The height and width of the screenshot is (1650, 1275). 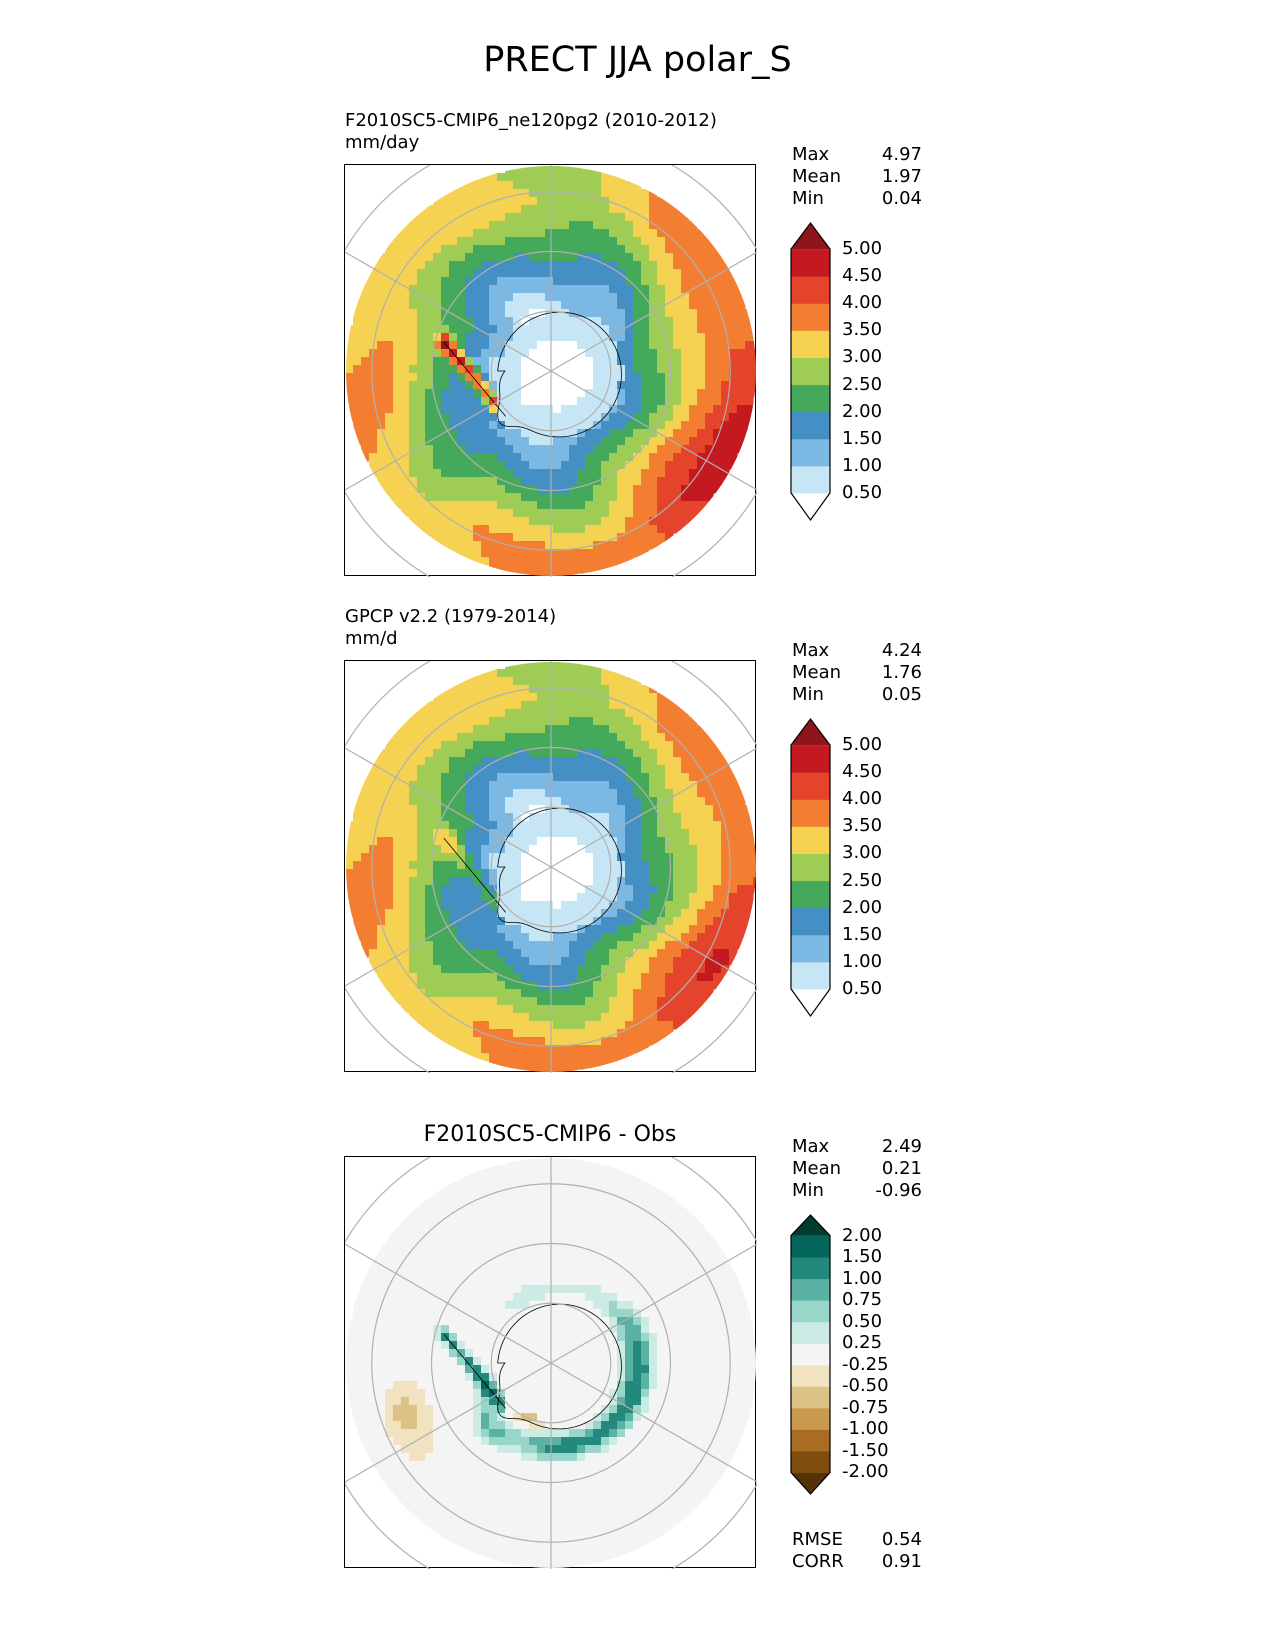 What do you see at coordinates (810, 840) in the screenshot?
I see `colorbar-segment` at bounding box center [810, 840].